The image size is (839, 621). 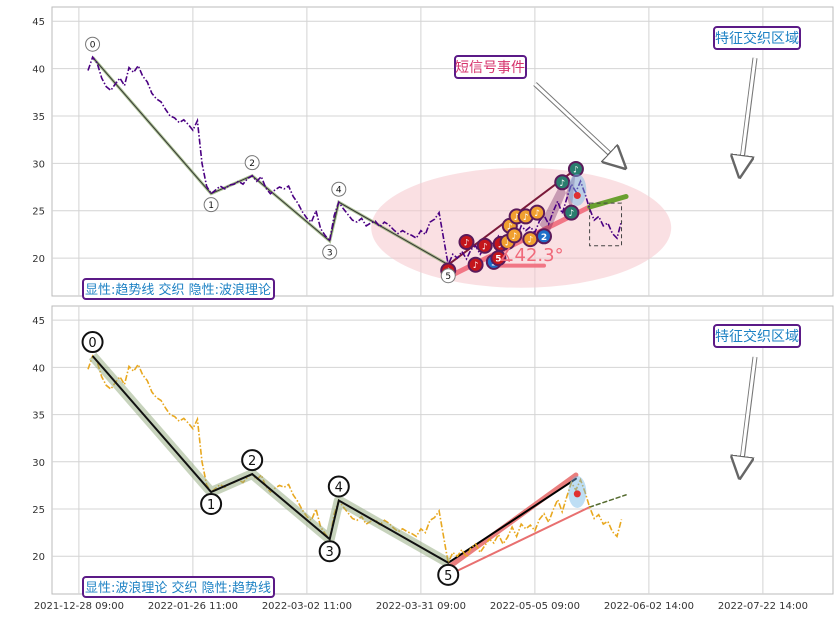 I want to click on feature-zone-box-bottom, so click(x=757, y=336).